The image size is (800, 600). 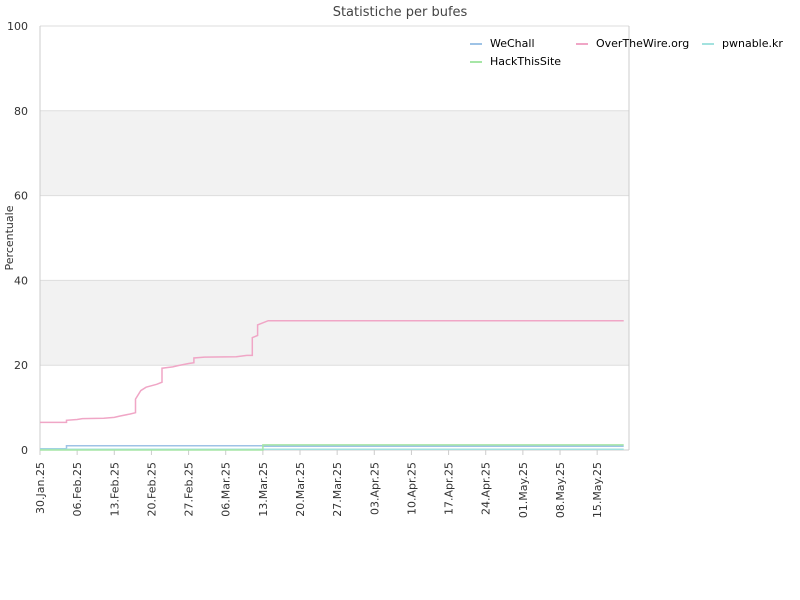 What do you see at coordinates (332, 371) in the screenshot?
I see `series-line-overthewire-org` at bounding box center [332, 371].